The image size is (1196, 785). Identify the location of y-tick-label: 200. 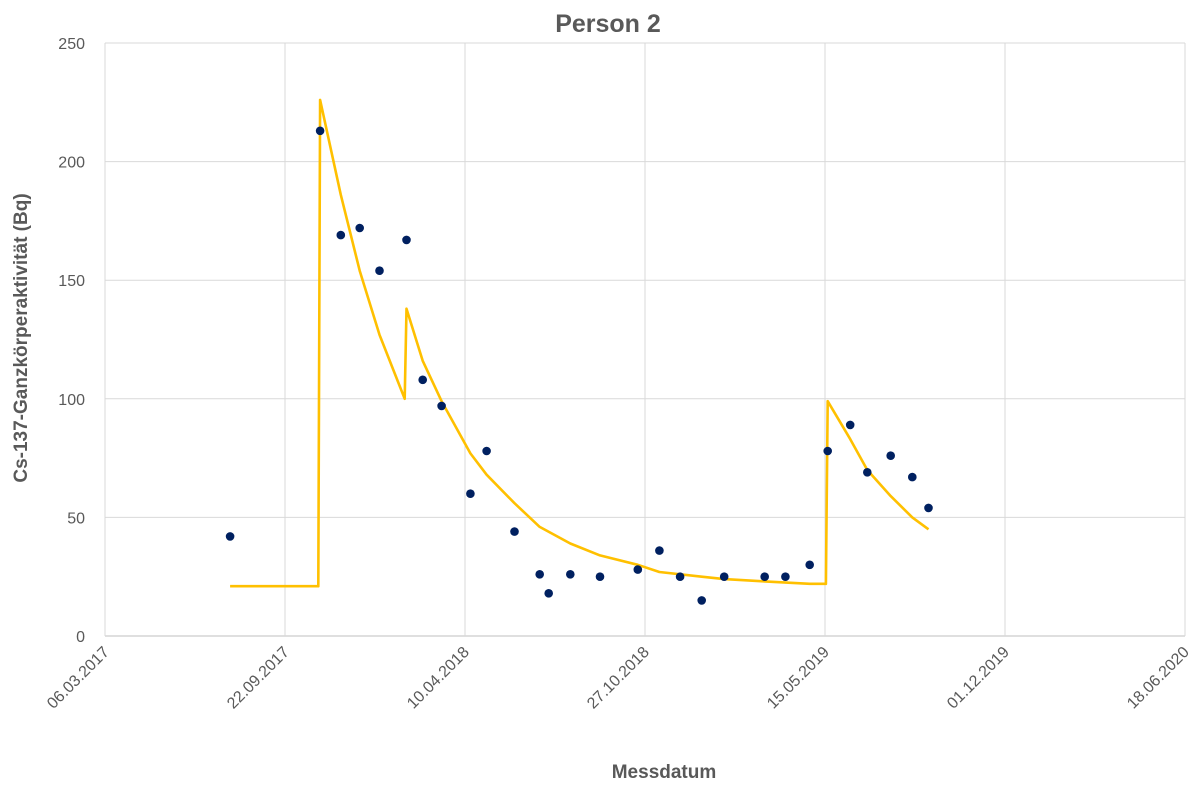
(71, 163).